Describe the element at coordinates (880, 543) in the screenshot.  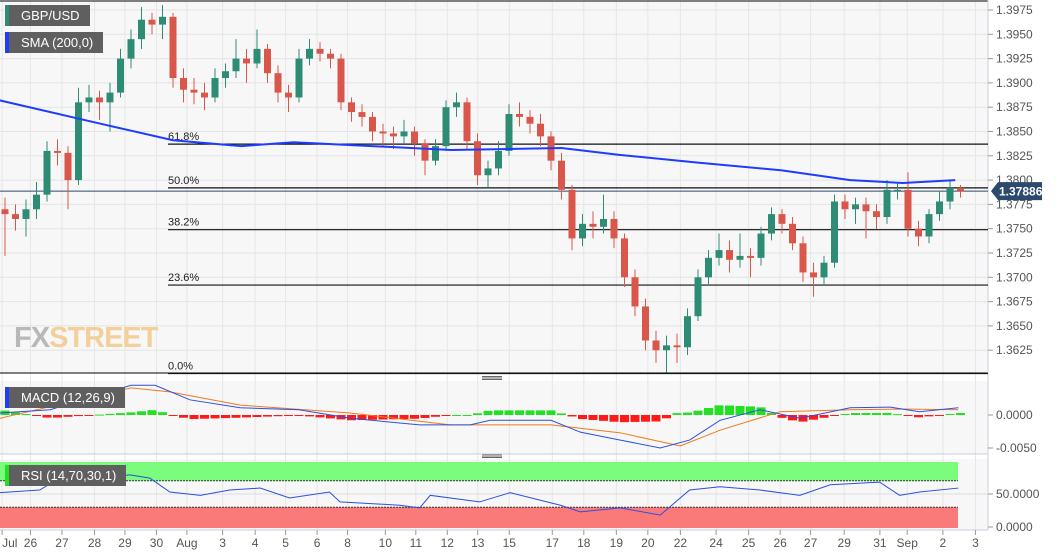
I see `x-tick-label: 31` at that location.